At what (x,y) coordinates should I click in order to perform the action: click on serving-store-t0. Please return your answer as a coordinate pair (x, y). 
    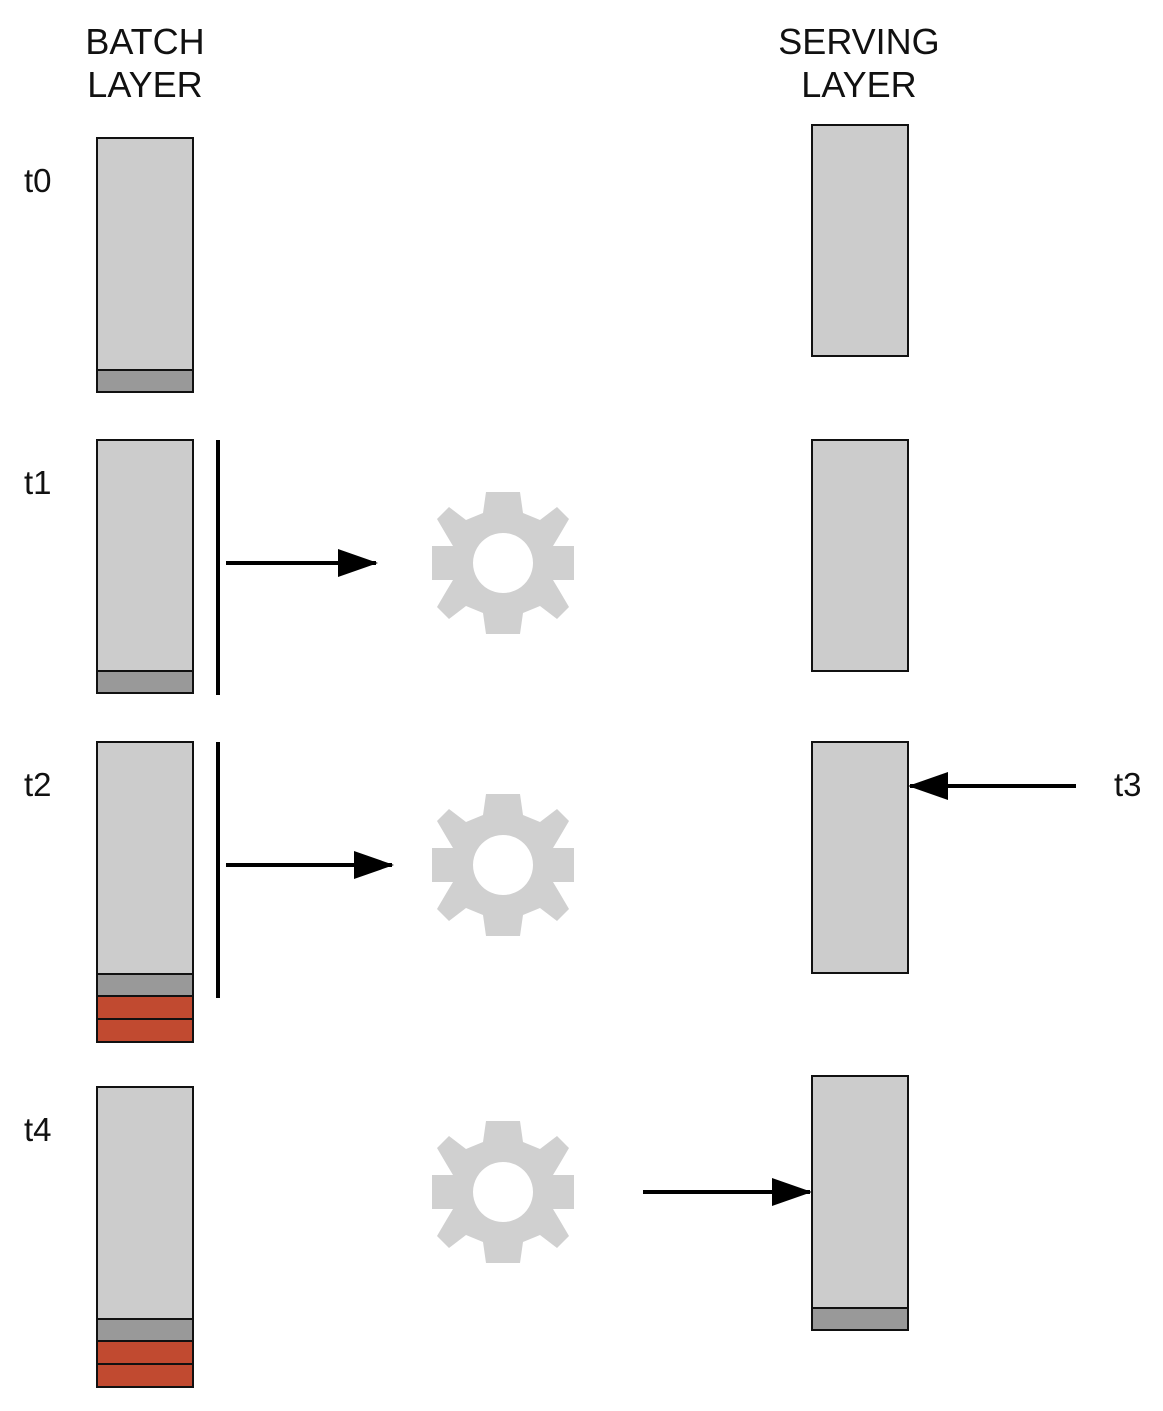
    Looking at the image, I should click on (860, 240).